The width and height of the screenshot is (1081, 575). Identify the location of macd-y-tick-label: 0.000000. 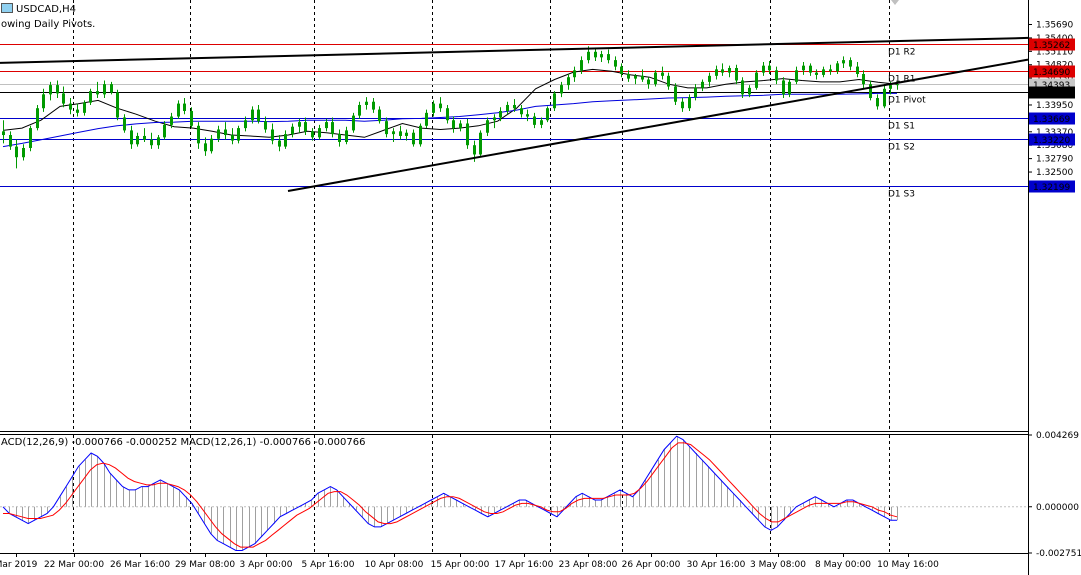
(1057, 508).